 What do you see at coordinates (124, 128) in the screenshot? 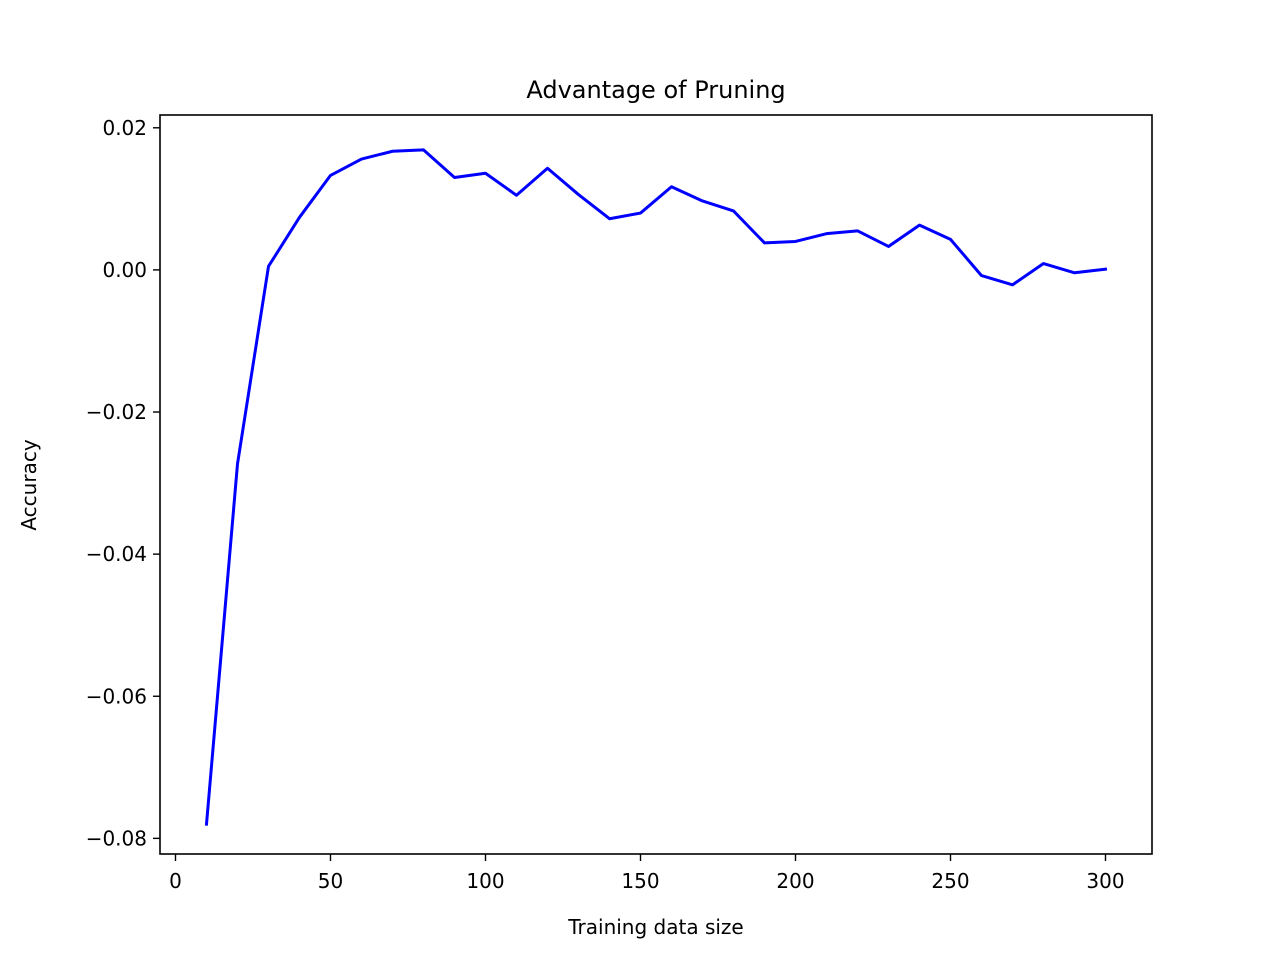
I see `y-tick-label: 0.02` at bounding box center [124, 128].